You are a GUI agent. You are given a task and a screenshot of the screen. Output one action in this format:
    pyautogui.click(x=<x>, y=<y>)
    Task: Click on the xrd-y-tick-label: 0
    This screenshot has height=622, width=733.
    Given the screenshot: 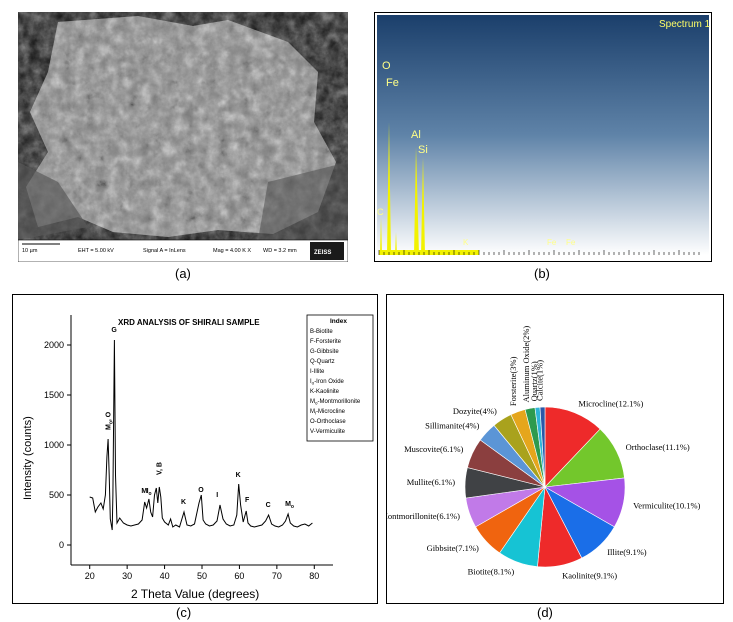 What is the action you would take?
    pyautogui.click(x=61, y=545)
    